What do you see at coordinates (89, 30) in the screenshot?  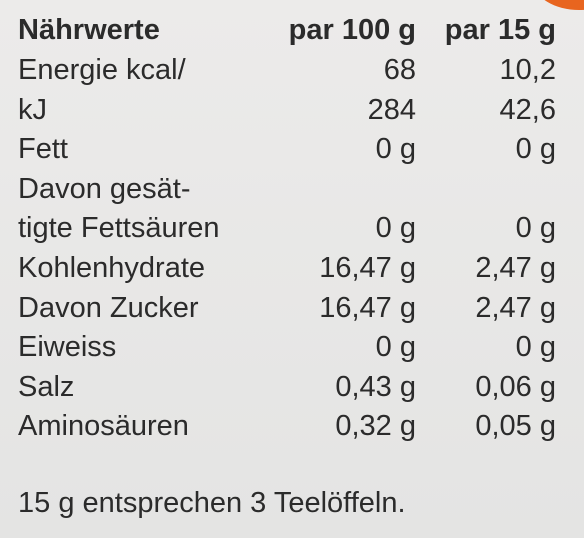 I see `header-label: Nährwerte` at bounding box center [89, 30].